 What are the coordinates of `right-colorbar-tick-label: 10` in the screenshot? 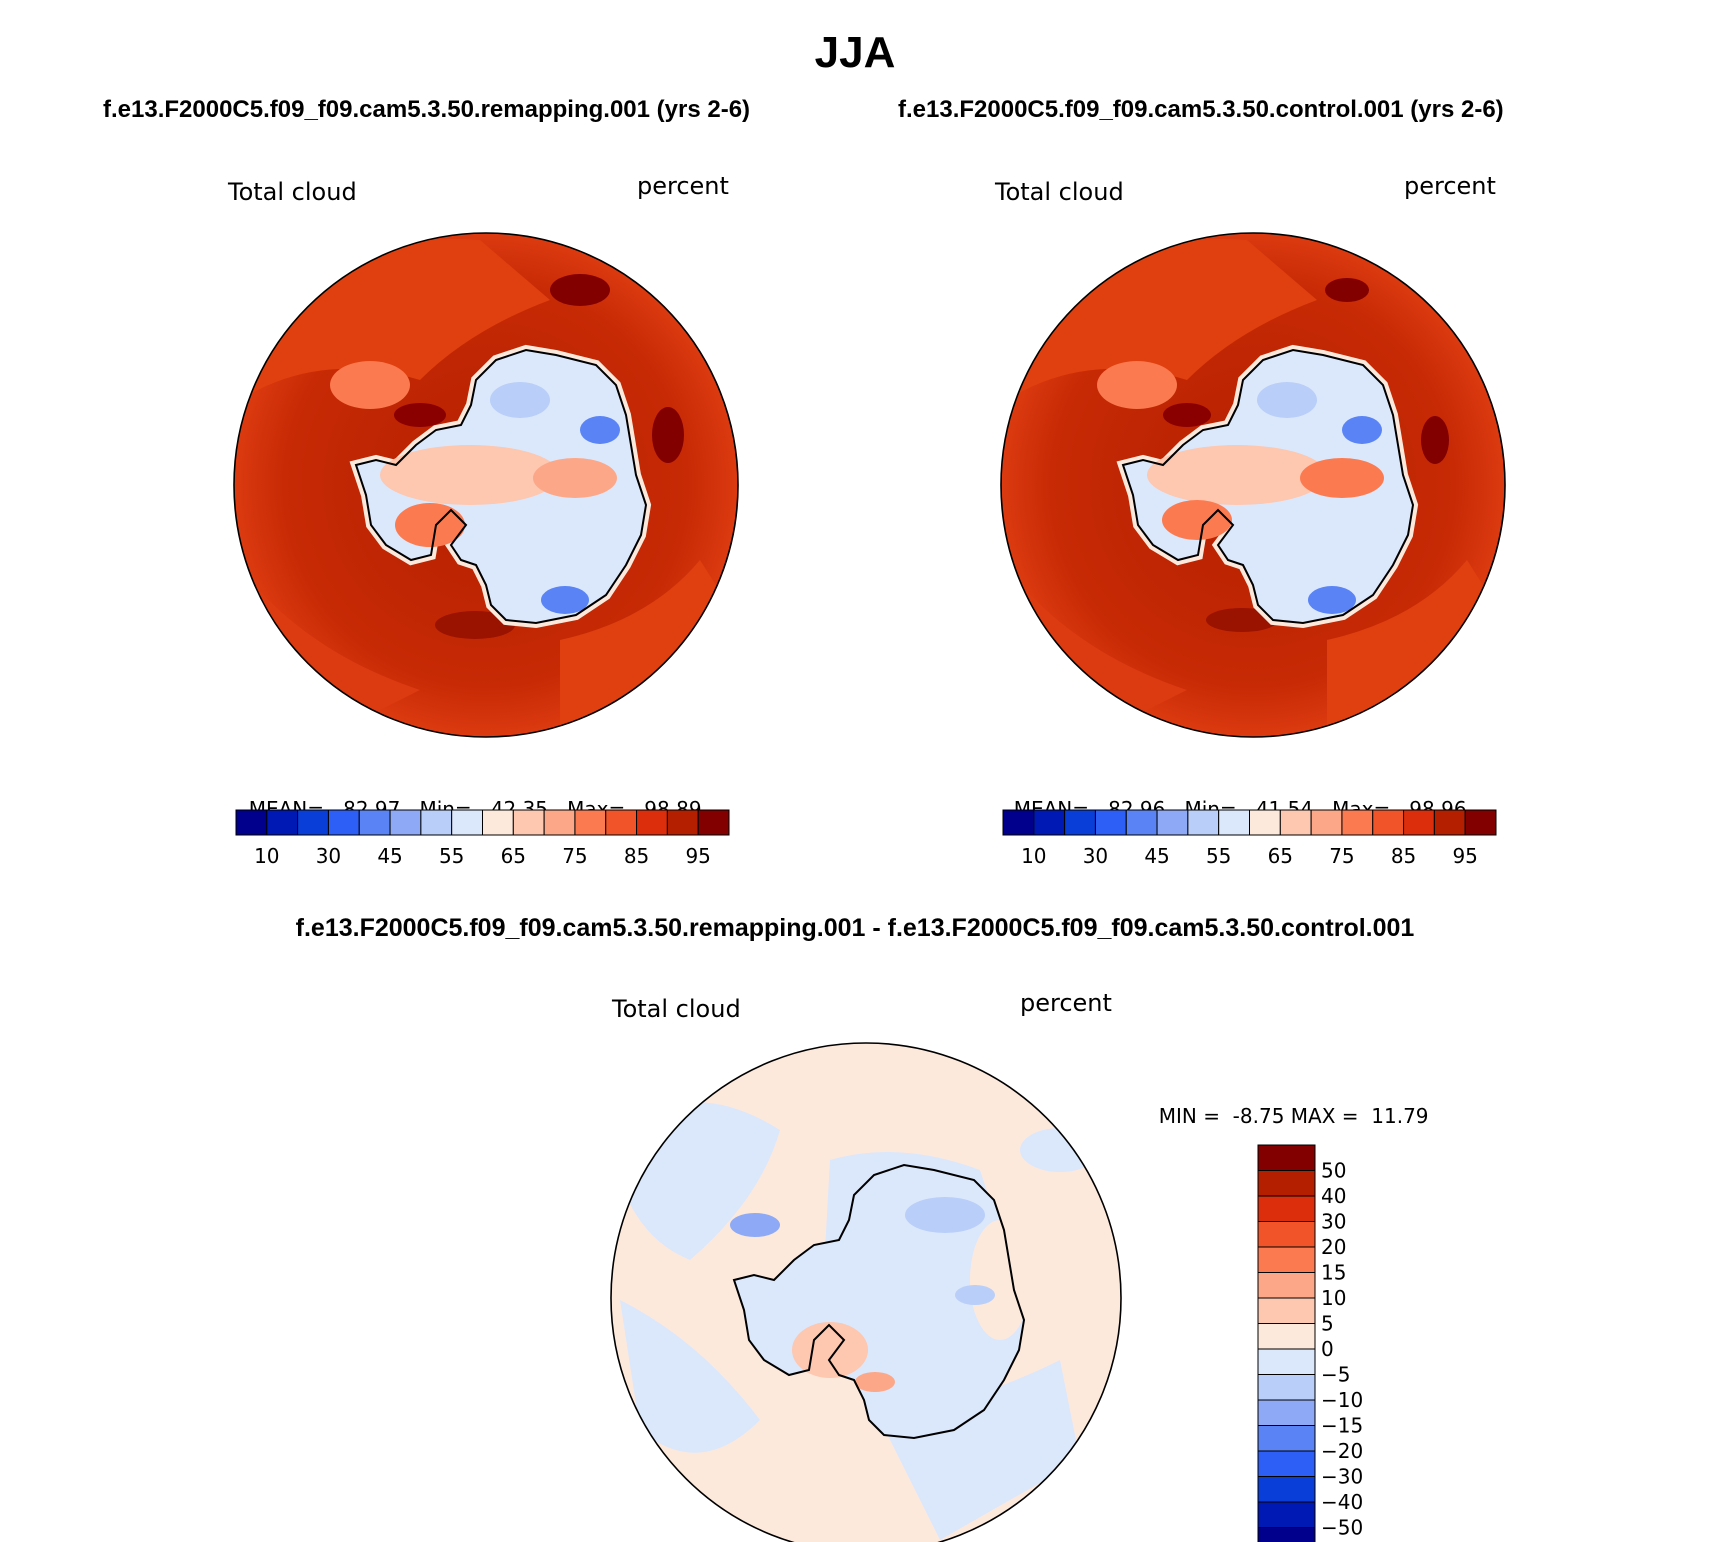 It's located at (1033, 856).